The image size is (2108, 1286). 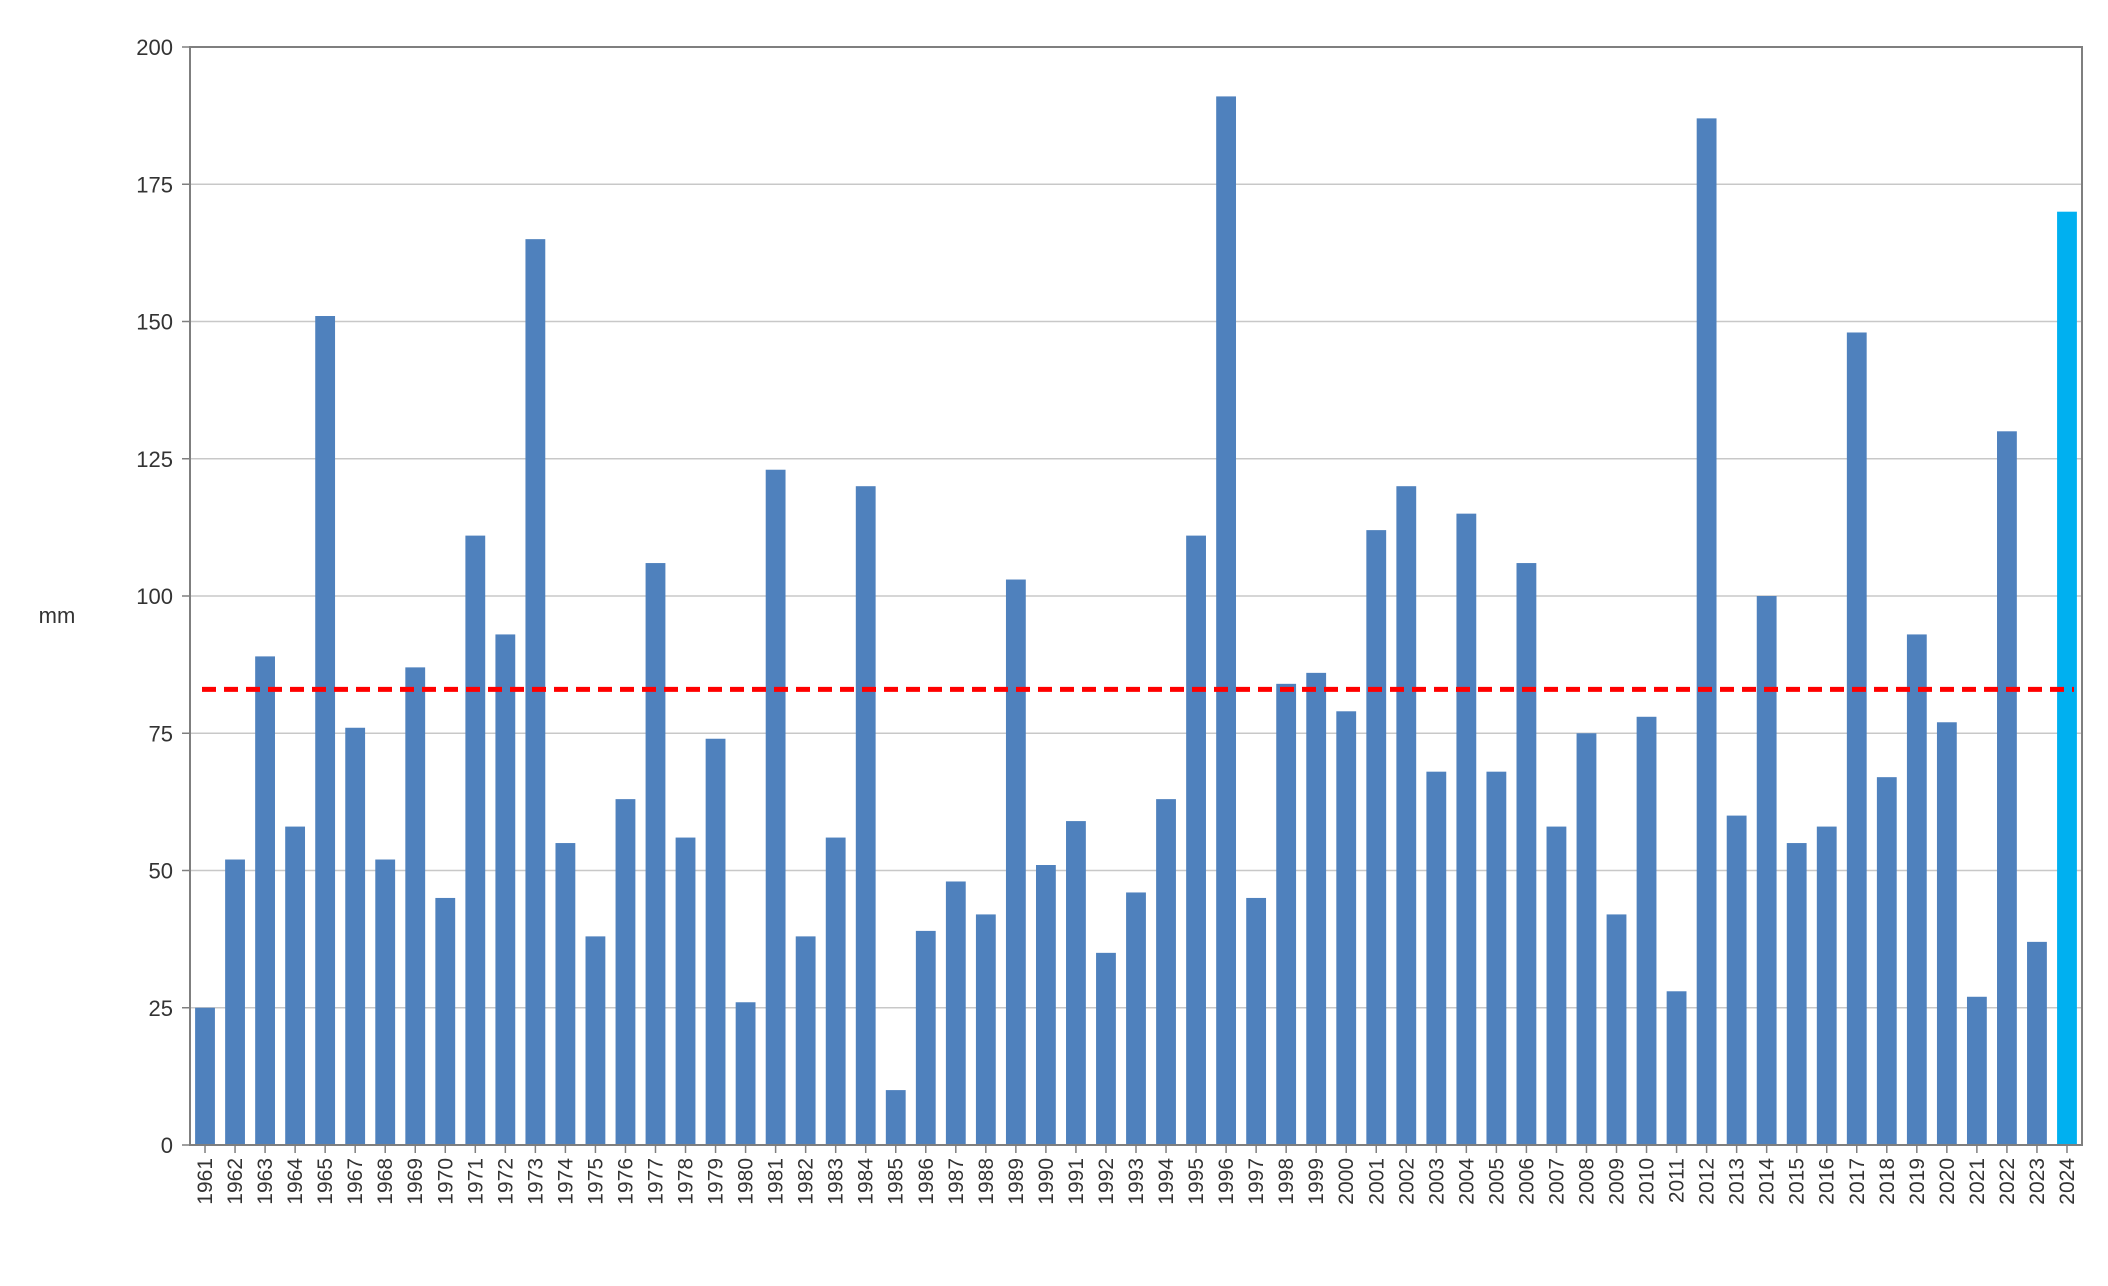 What do you see at coordinates (2037, 1181) in the screenshot?
I see `x-tick-label-2023: 2023` at bounding box center [2037, 1181].